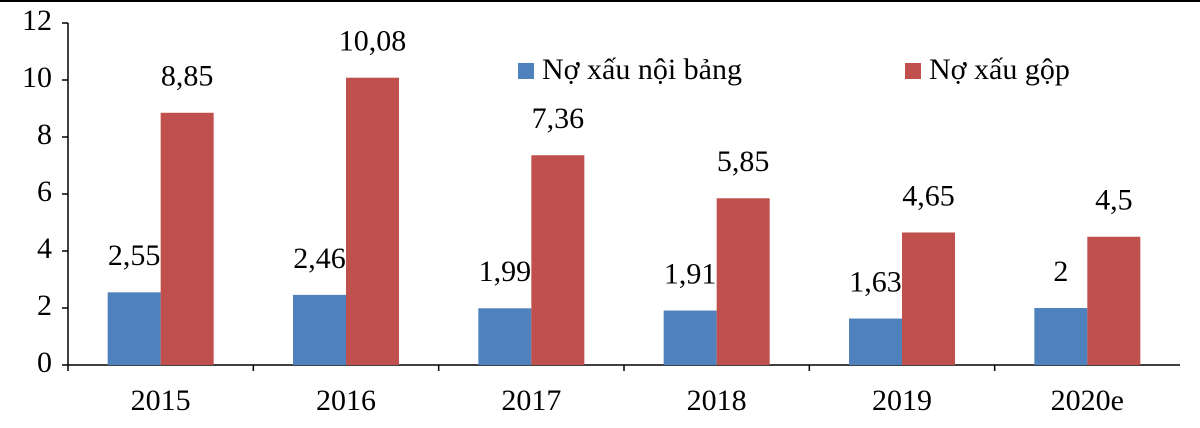 The image size is (1200, 428). Describe the element at coordinates (1060, 271) in the screenshot. I see `value-label: 2` at that location.